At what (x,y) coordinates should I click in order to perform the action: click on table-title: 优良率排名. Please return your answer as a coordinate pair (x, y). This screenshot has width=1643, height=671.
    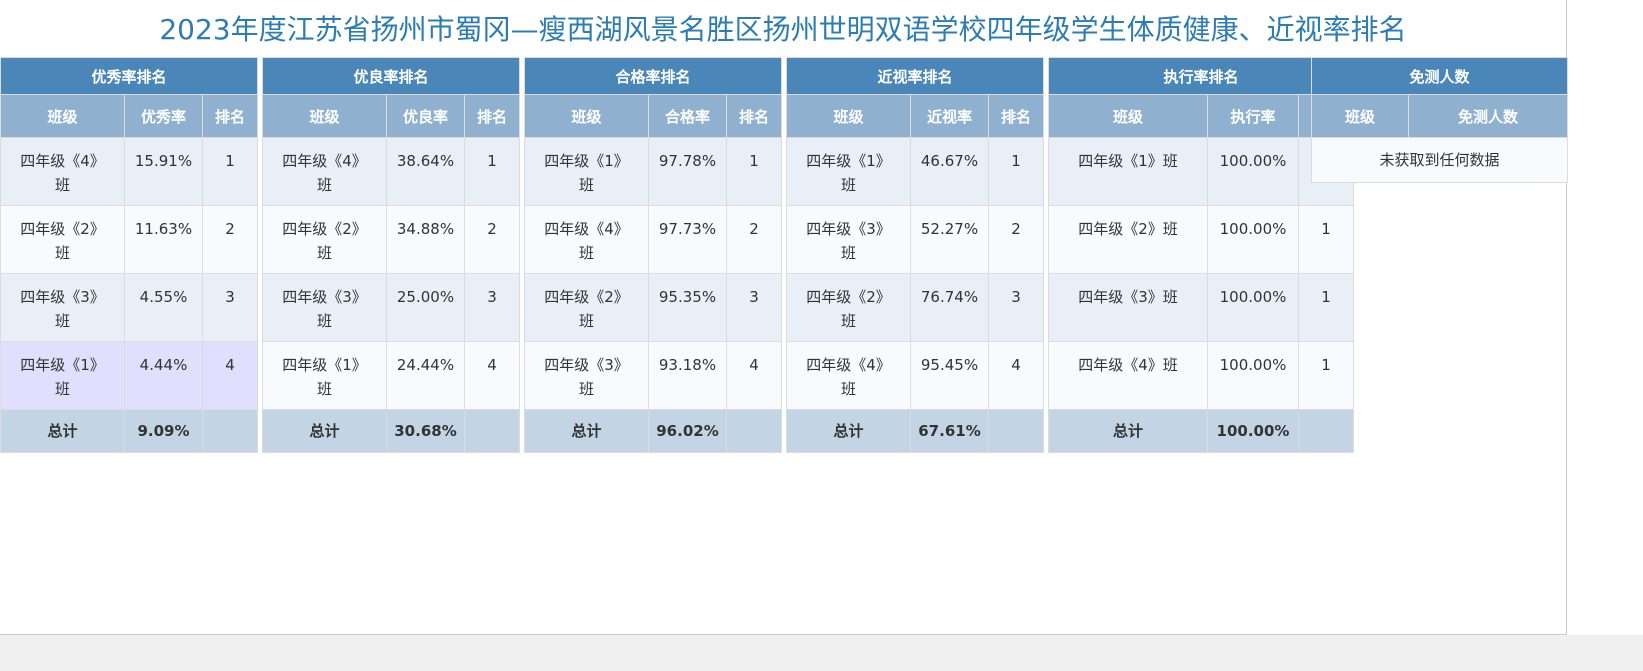
    Looking at the image, I should click on (391, 76).